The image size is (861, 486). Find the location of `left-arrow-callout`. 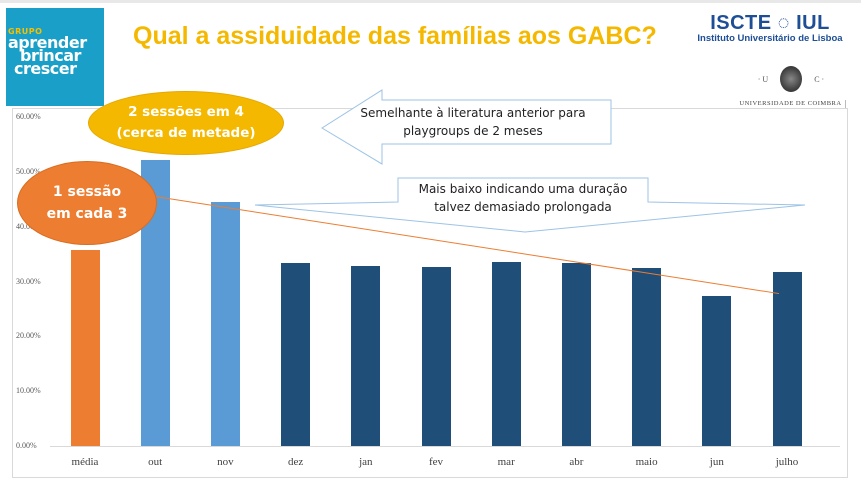

left-arrow-callout is located at coordinates (466, 127).